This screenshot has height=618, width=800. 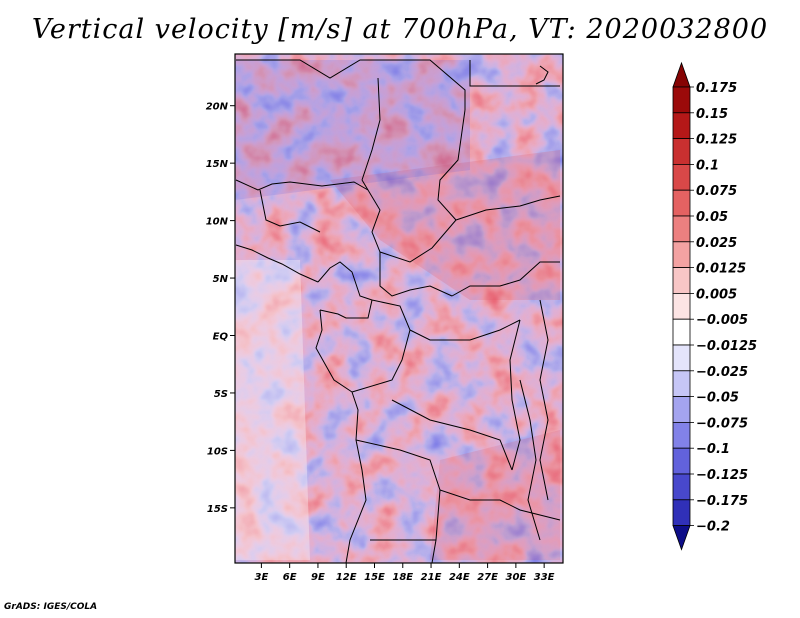 I want to click on lon-tick-label: 9E, so click(x=318, y=577).